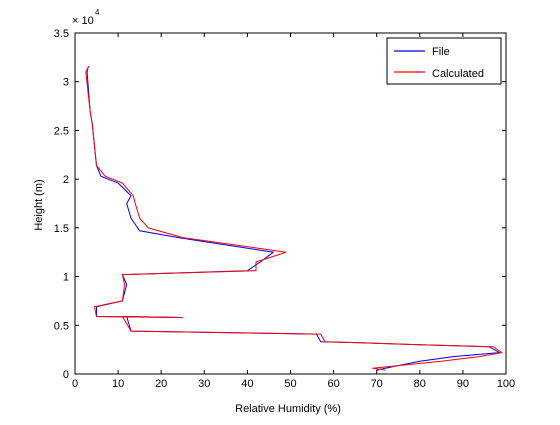 This screenshot has height=425, width=560. What do you see at coordinates (377, 384) in the screenshot?
I see `x-tick-label: 70` at bounding box center [377, 384].